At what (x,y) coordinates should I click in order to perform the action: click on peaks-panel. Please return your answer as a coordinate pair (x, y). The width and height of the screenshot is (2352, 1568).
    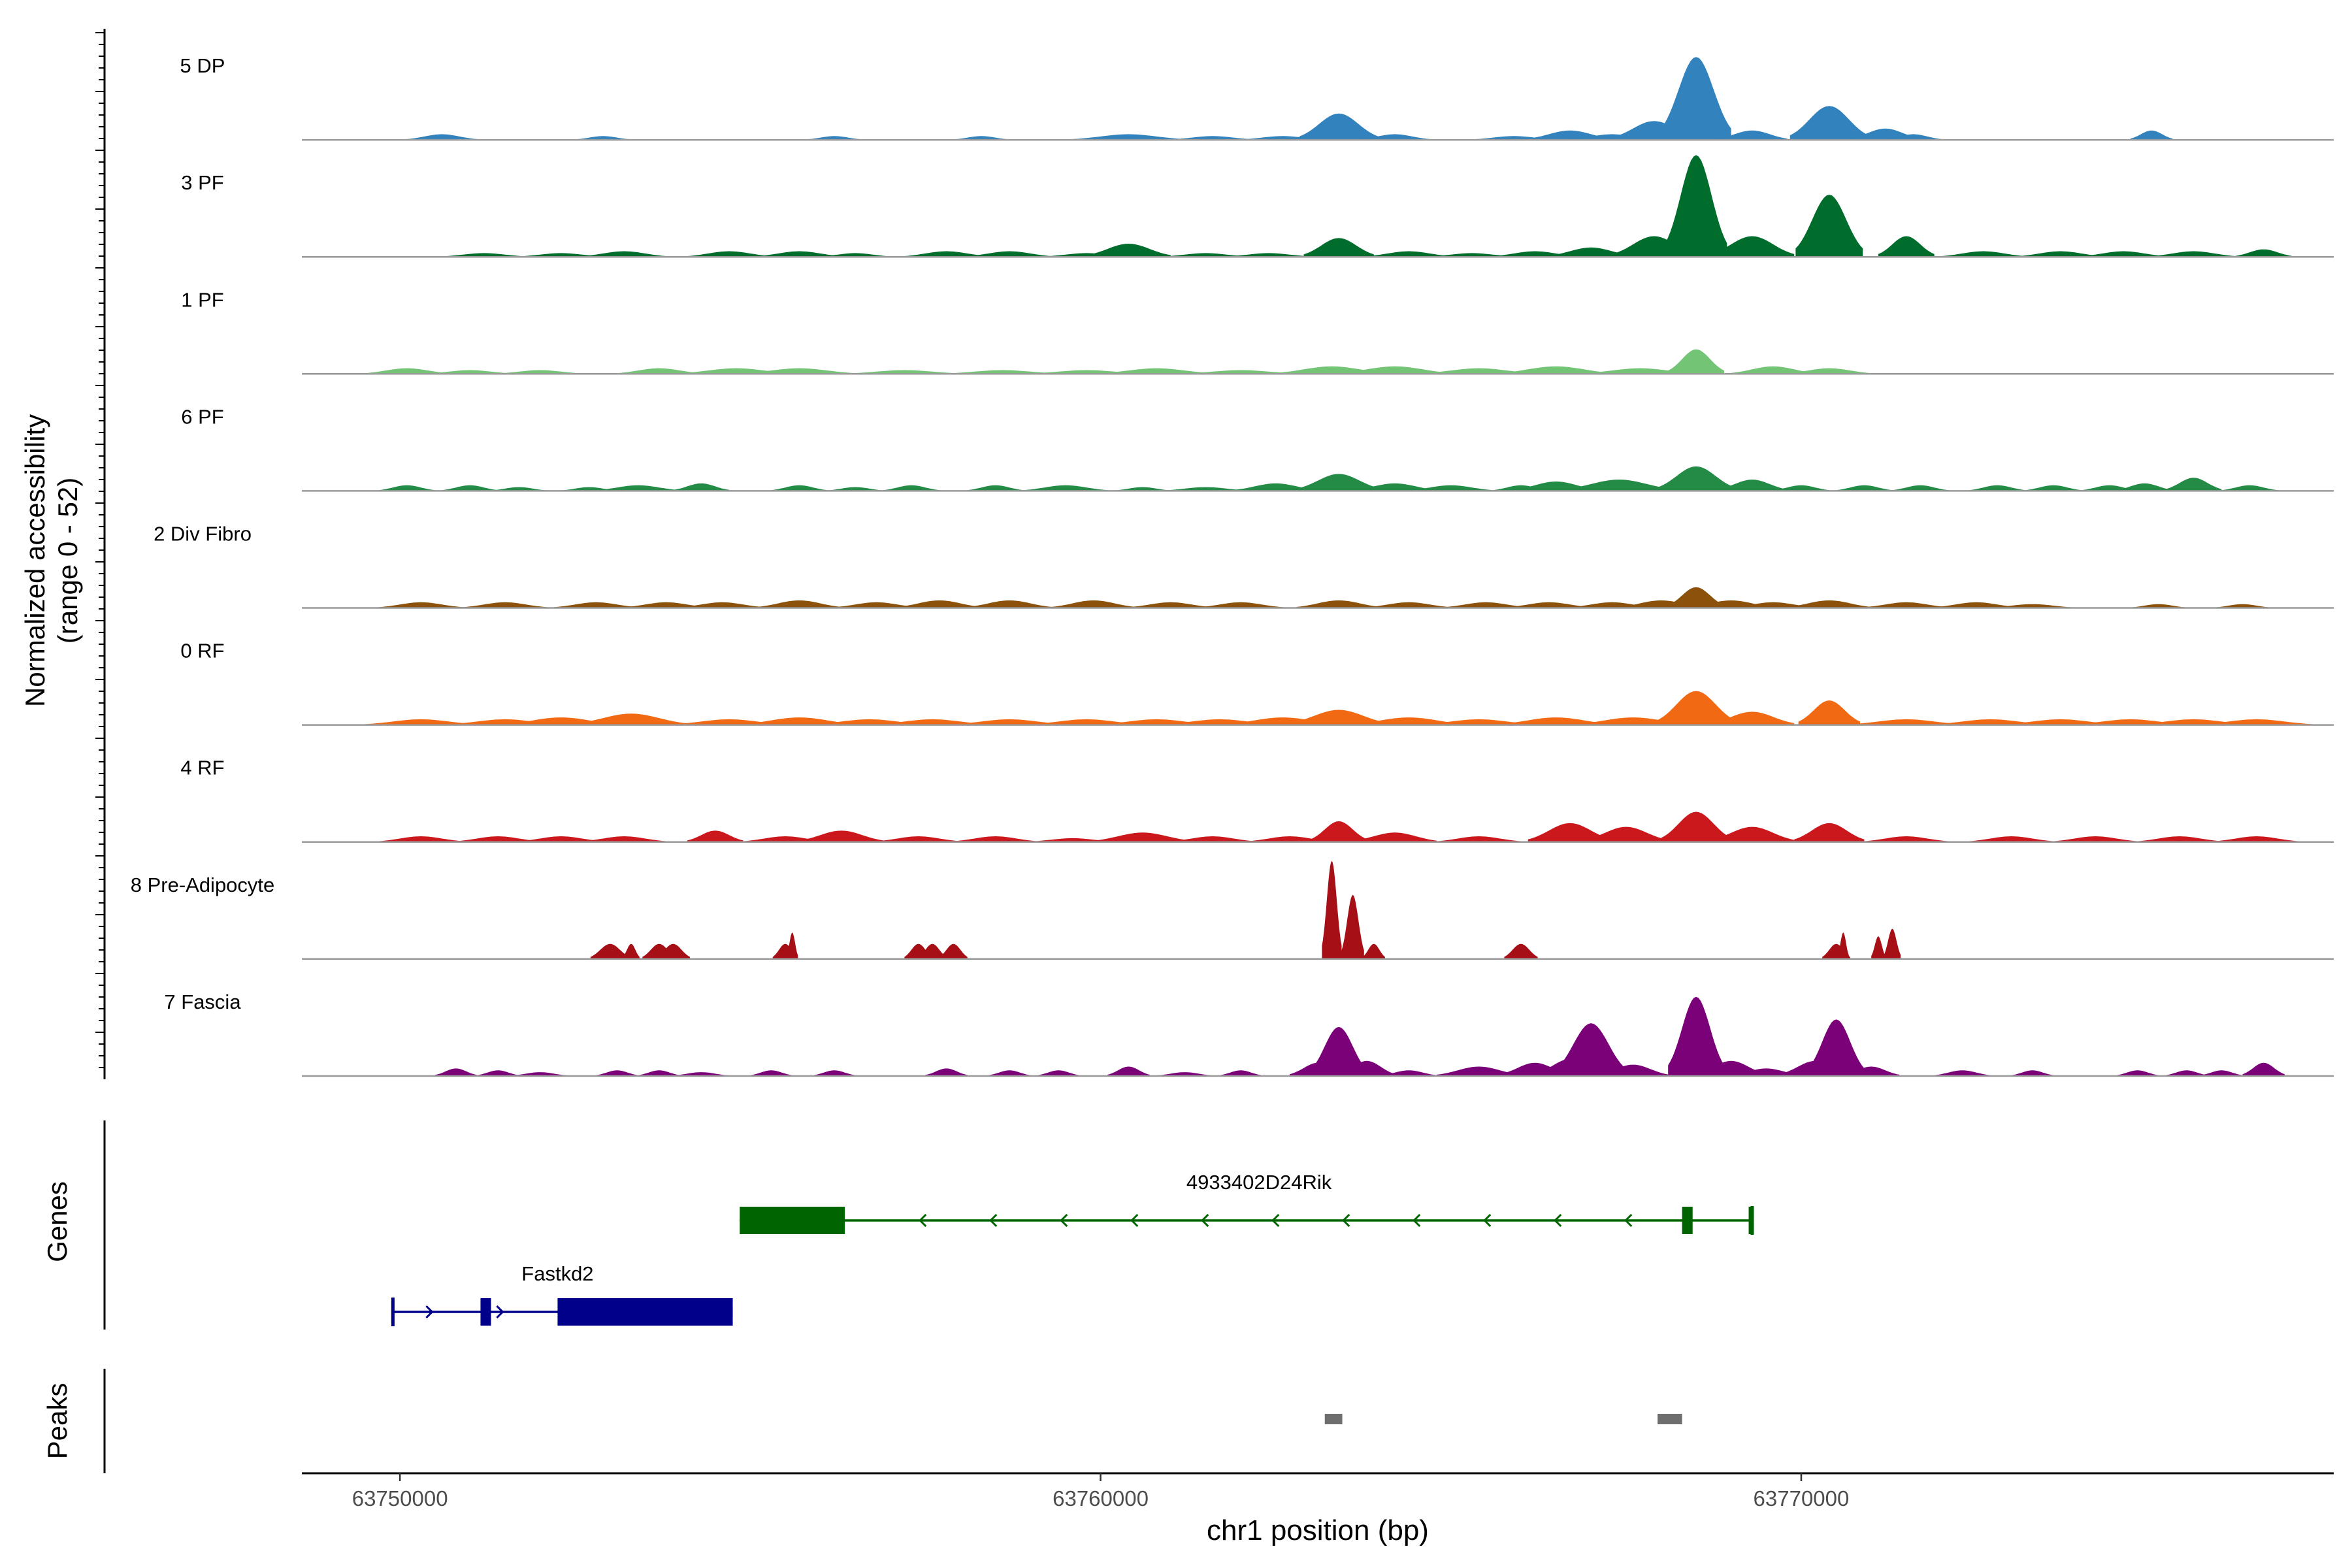
    Looking at the image, I should click on (1503, 1419).